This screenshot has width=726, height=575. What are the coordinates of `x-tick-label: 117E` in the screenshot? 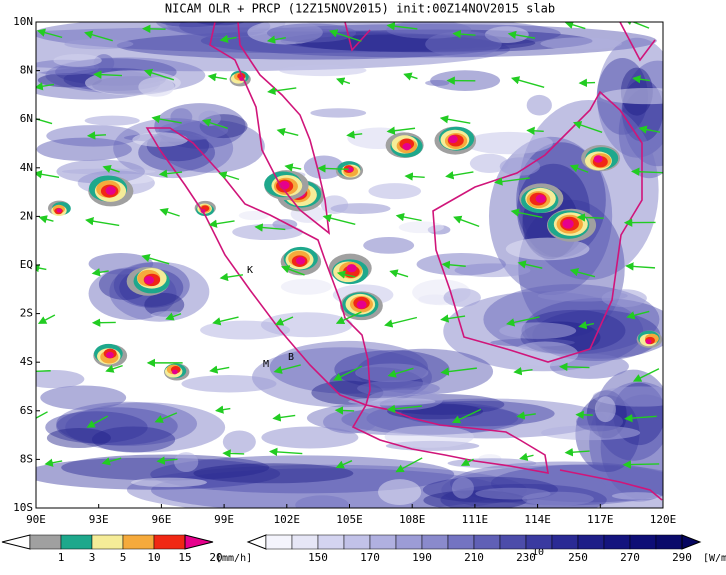 It's located at (600, 519).